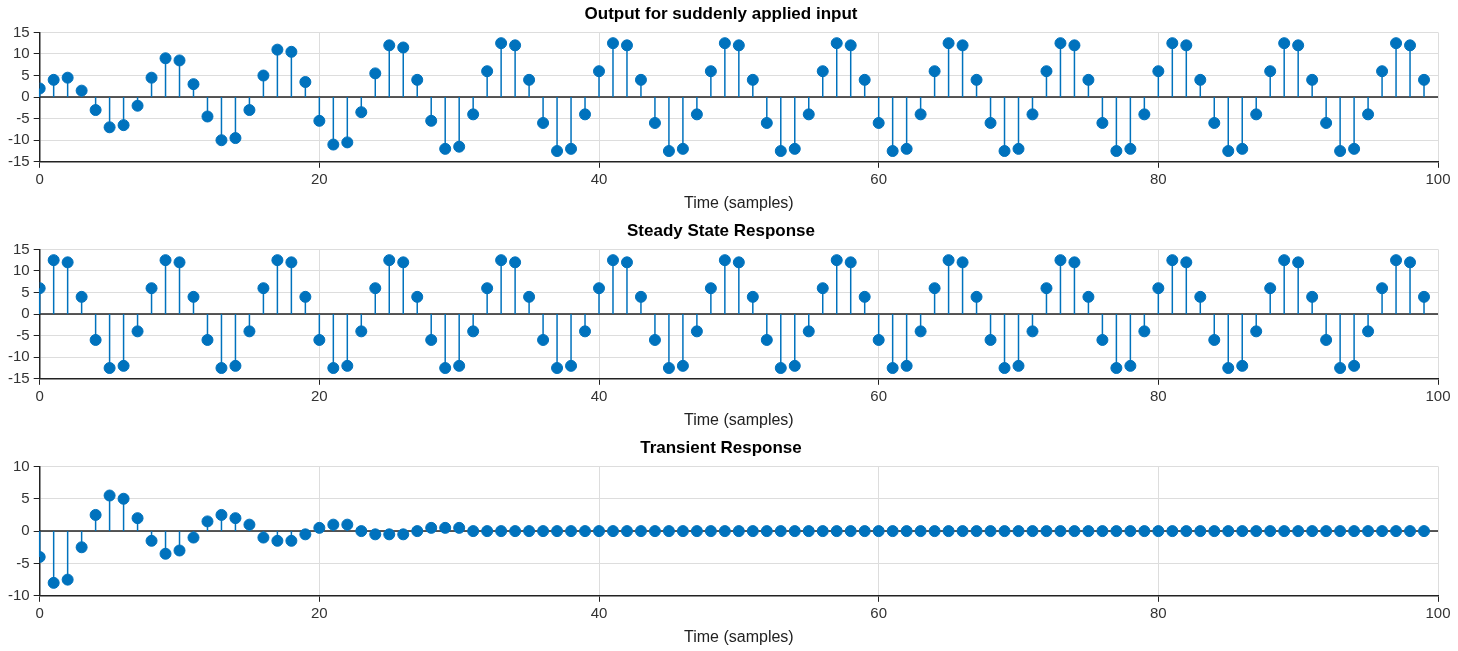 The image size is (1458, 651). Describe the element at coordinates (721, 230) in the screenshot. I see `chart-title: Steady State Response` at that location.